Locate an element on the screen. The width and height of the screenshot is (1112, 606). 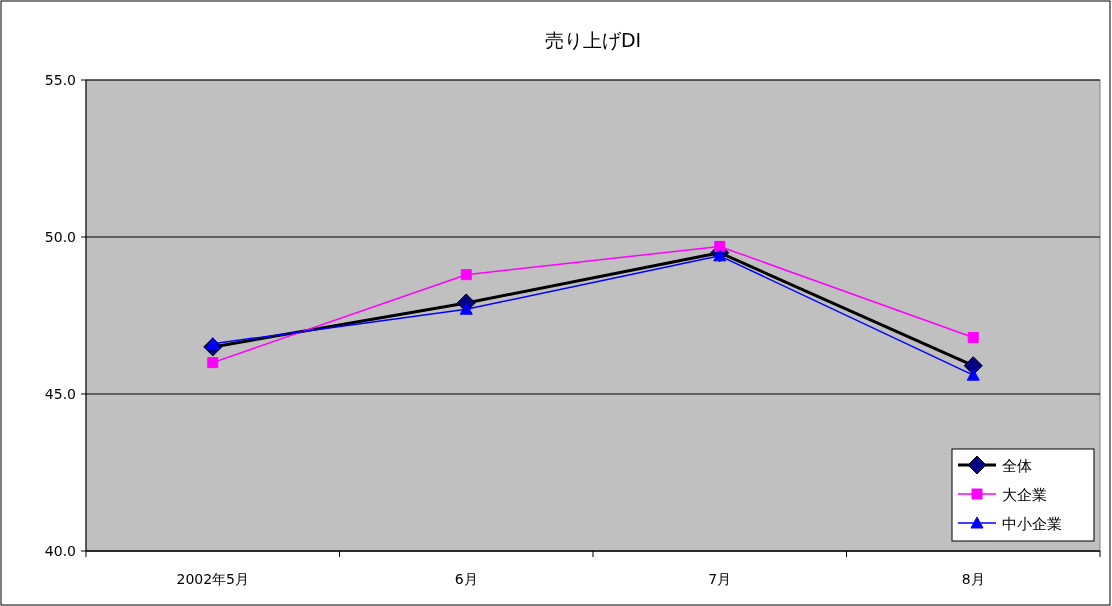
legend-label: 中小企業 is located at coordinates (1032, 524).